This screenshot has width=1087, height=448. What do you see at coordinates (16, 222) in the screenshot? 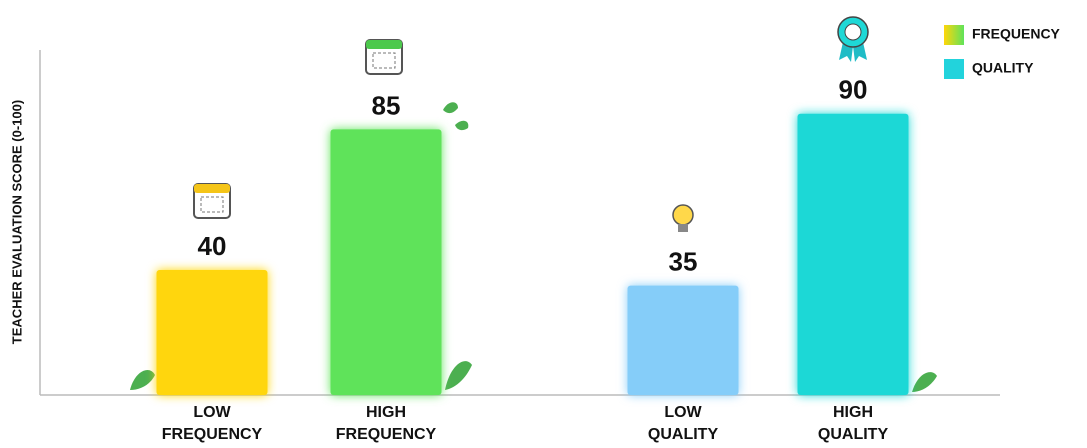
I see `y-axis-label: TEACHER EVALUATION SCORE (0-100)` at bounding box center [16, 222].